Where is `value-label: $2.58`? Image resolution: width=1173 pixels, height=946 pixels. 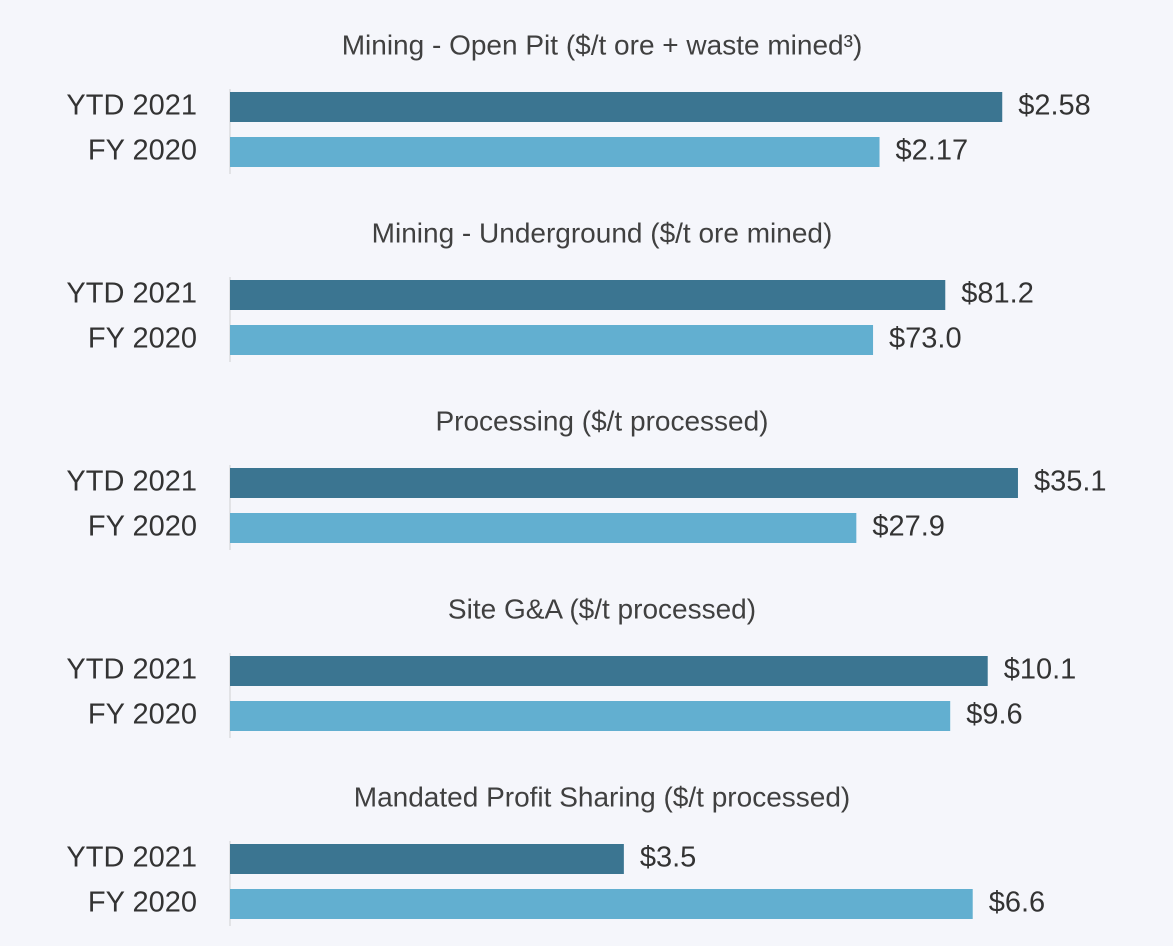 value-label: $2.58 is located at coordinates (1054, 106).